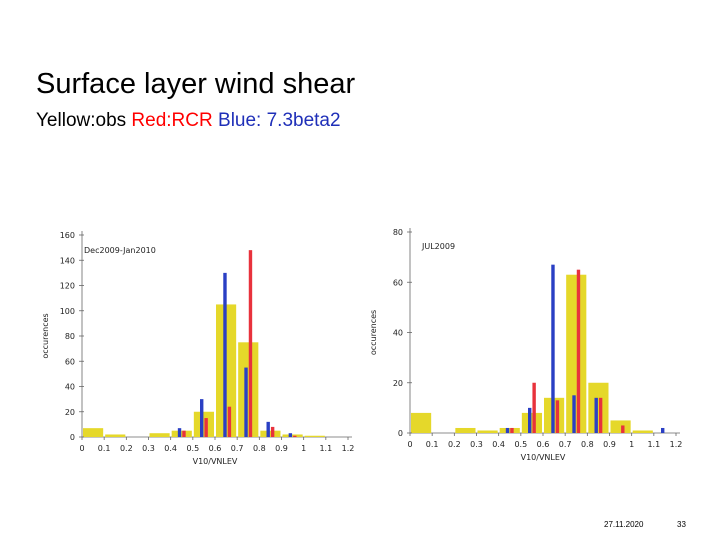  I want to click on chart-period-label: Dec2009-Jan2010, so click(120, 250).